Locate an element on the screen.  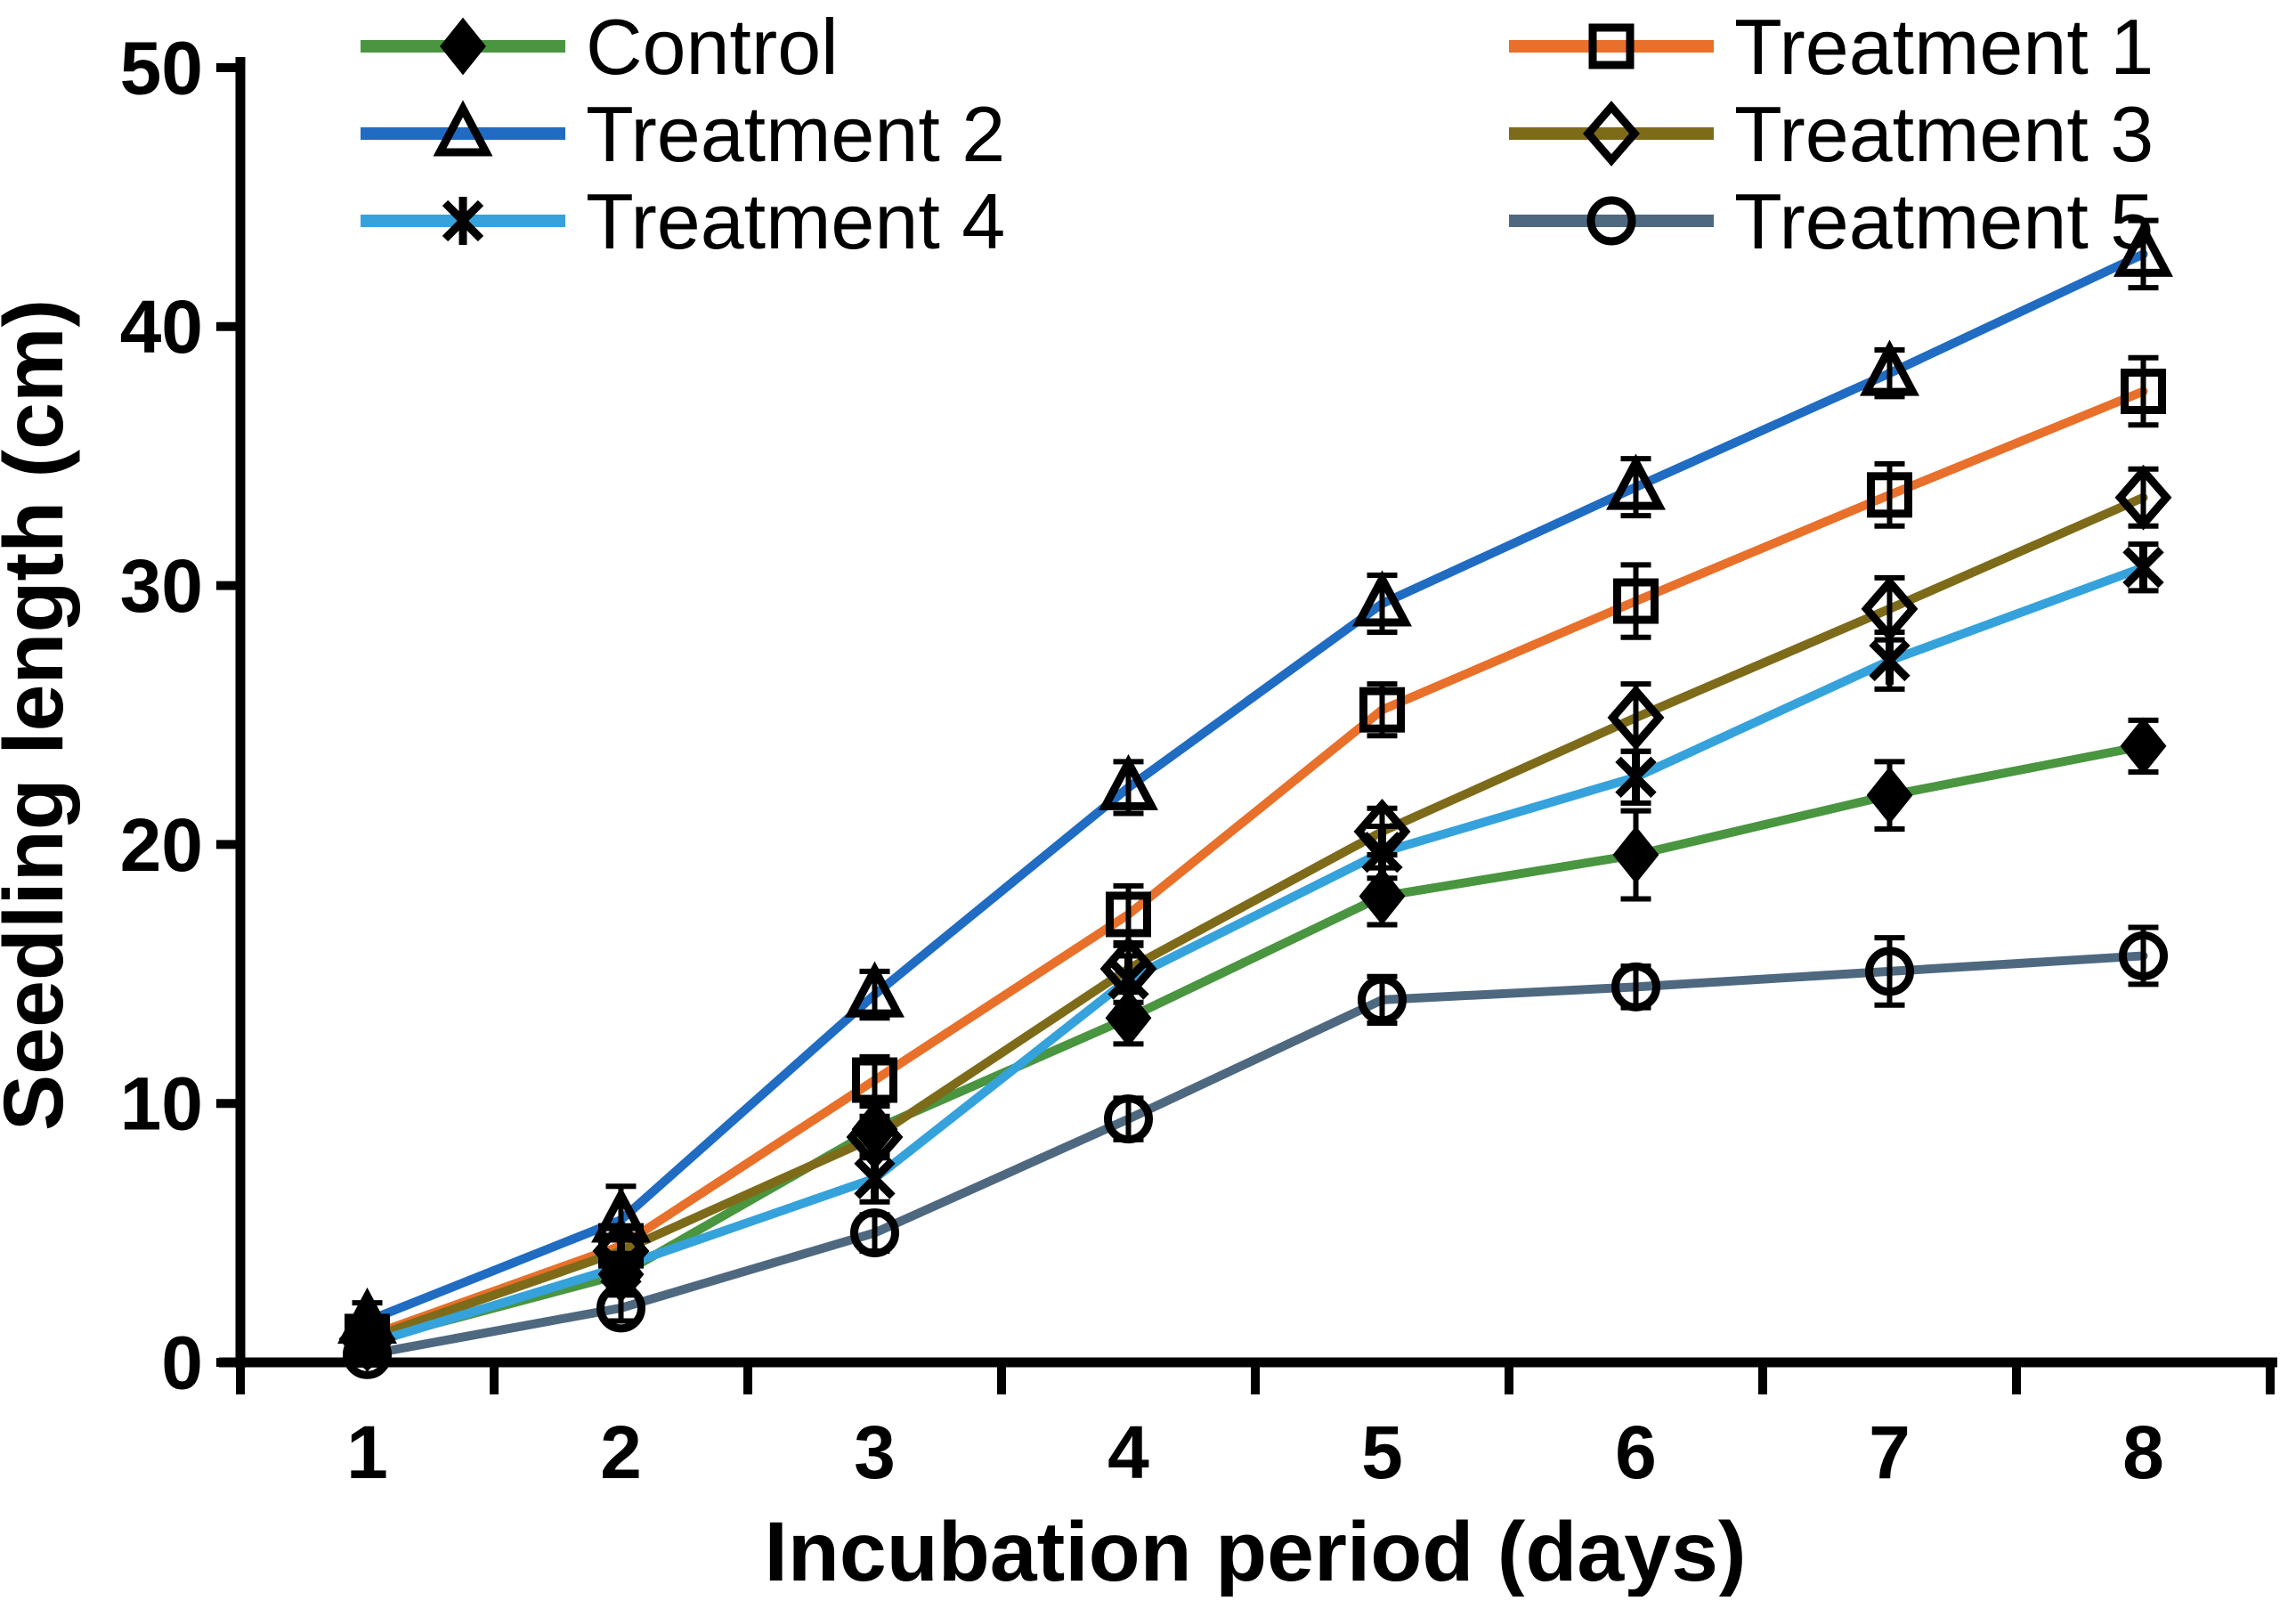
y-tick-label: 50 is located at coordinates (161, 68).